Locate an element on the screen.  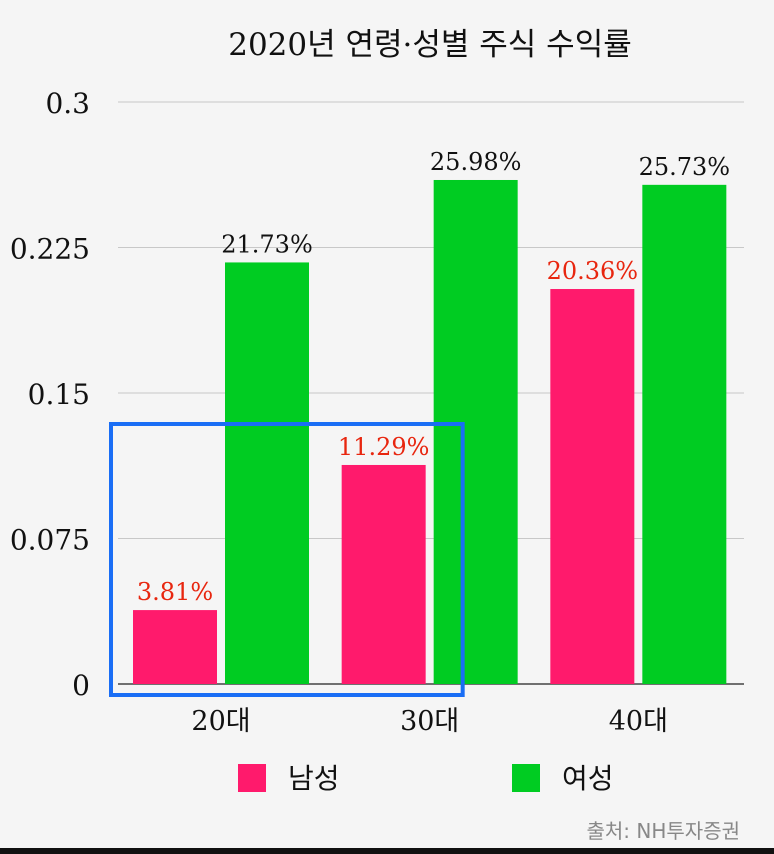
y-tick-label: 0.15 is located at coordinates (59, 394).